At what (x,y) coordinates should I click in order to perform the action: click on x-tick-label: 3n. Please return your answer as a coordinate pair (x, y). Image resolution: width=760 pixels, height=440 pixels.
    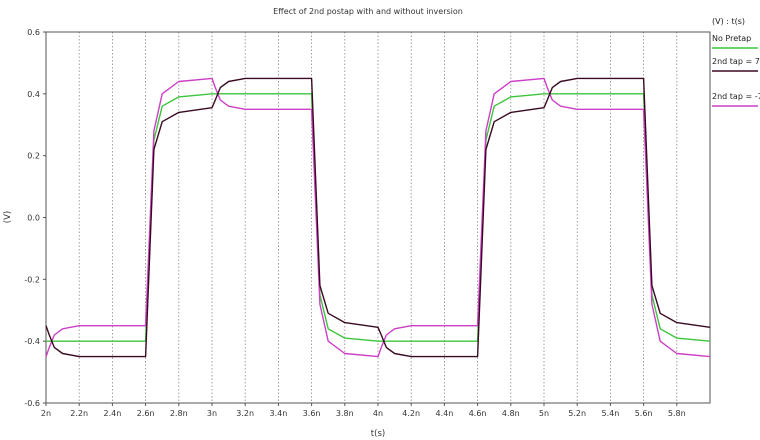
    Looking at the image, I should click on (212, 413).